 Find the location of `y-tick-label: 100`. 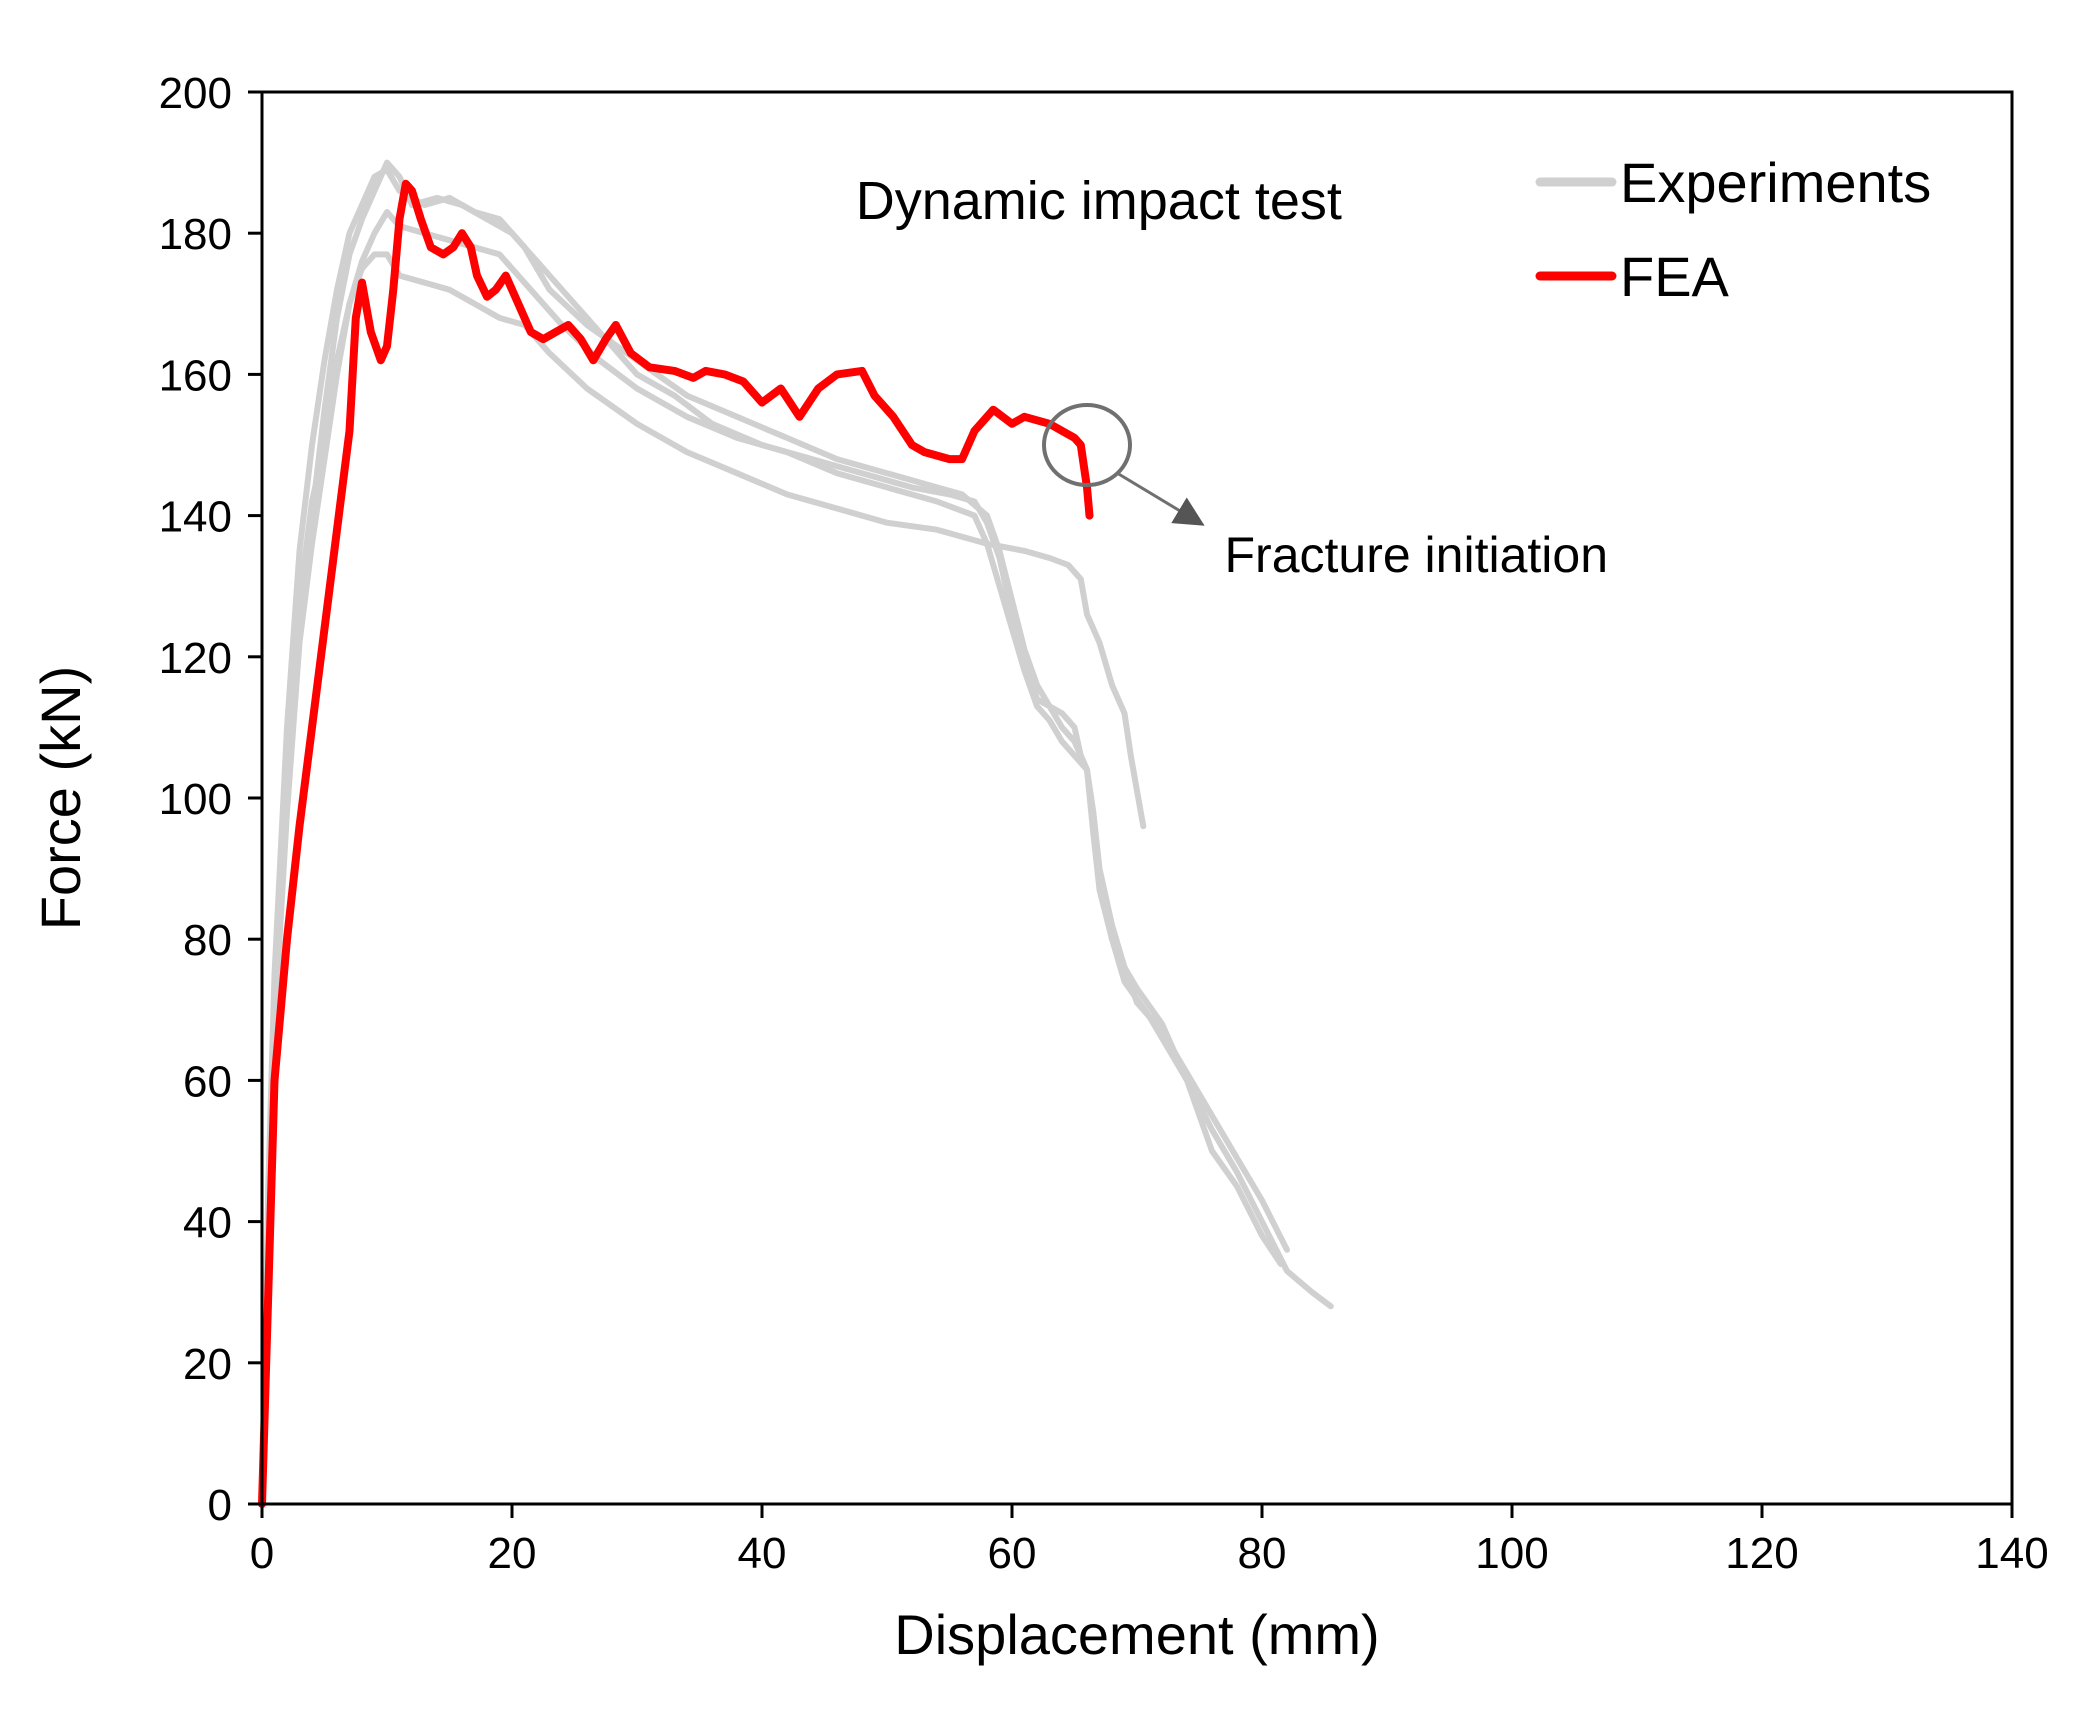

y-tick-label: 100 is located at coordinates (195, 799).